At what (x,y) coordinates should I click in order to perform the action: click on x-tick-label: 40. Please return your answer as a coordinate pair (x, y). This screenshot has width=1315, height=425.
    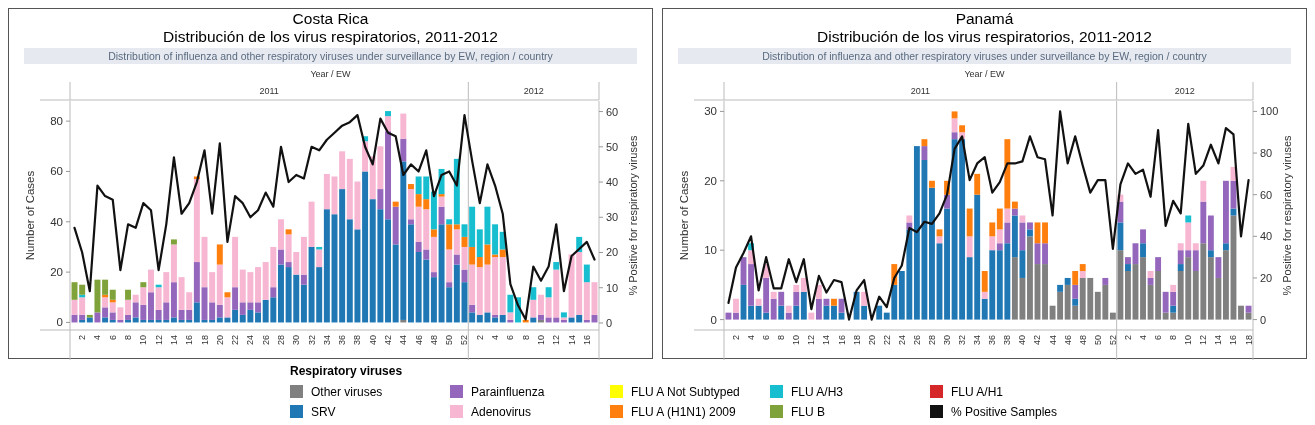
    Looking at the image, I should click on (1022, 340).